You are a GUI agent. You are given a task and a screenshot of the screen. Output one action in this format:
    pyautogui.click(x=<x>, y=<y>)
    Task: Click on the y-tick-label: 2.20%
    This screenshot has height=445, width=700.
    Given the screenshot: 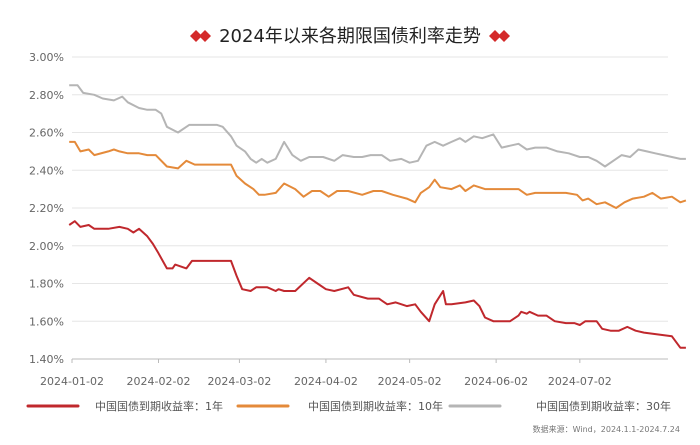 What is the action you would take?
    pyautogui.click(x=46, y=208)
    